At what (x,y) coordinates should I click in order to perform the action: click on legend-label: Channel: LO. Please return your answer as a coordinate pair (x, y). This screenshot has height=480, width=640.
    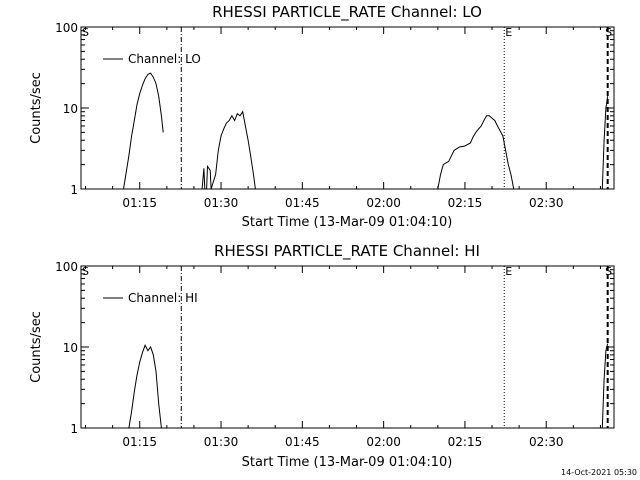
    Looking at the image, I should click on (164, 59).